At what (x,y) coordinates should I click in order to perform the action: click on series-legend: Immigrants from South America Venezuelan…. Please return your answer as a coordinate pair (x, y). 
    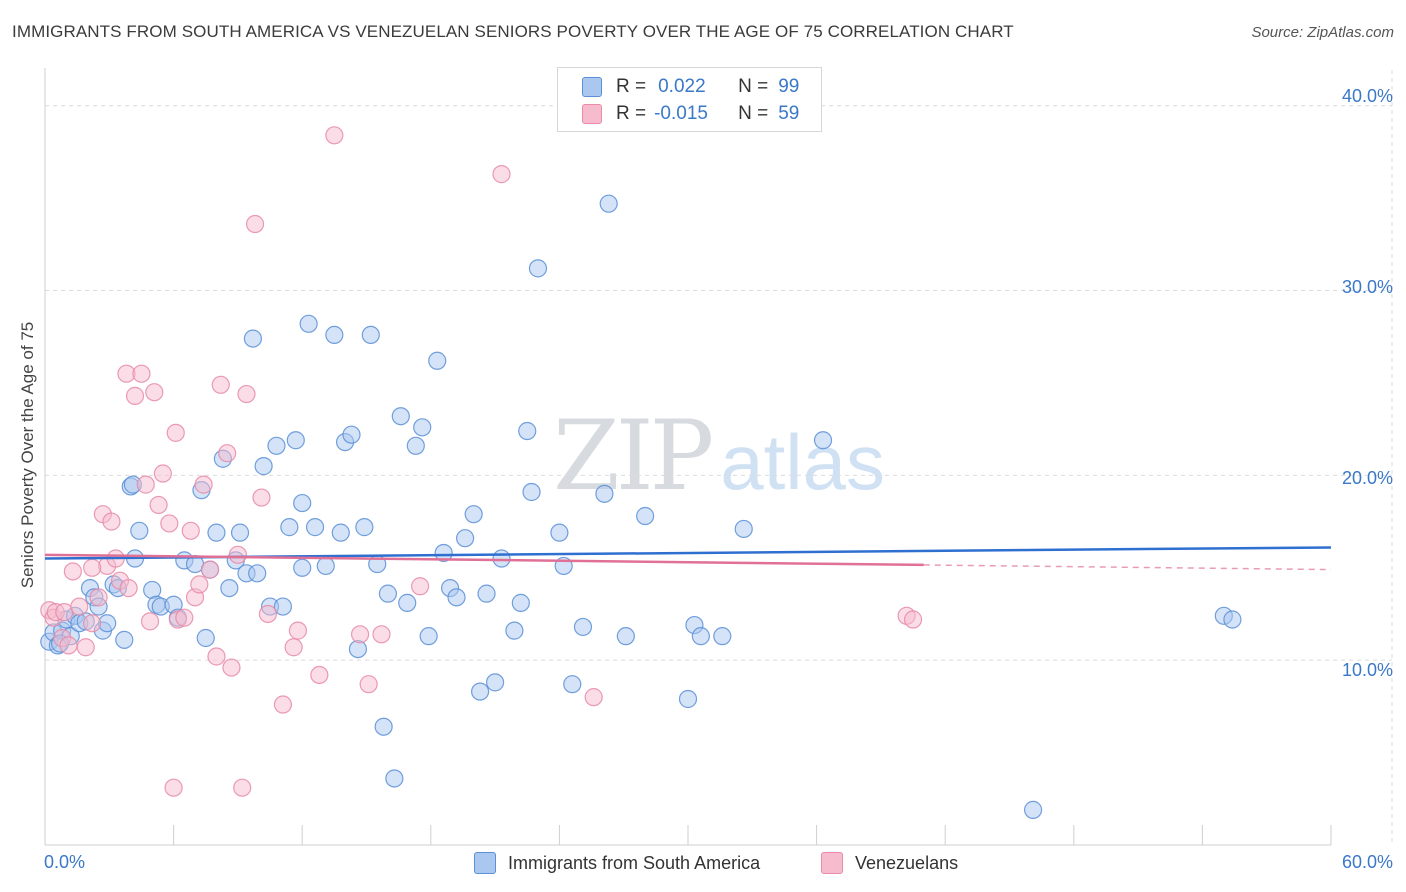
    Looking at the image, I should click on (703, 865).